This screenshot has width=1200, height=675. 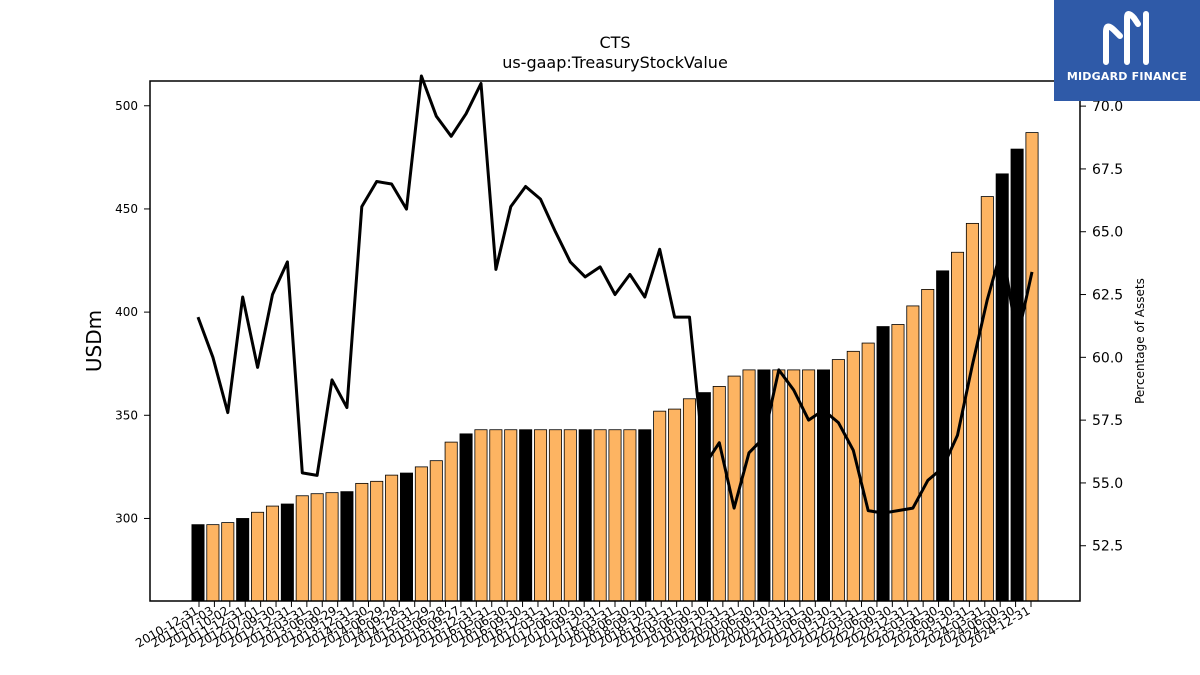 I want to click on y-tick-label: 300, so click(x=126, y=518).